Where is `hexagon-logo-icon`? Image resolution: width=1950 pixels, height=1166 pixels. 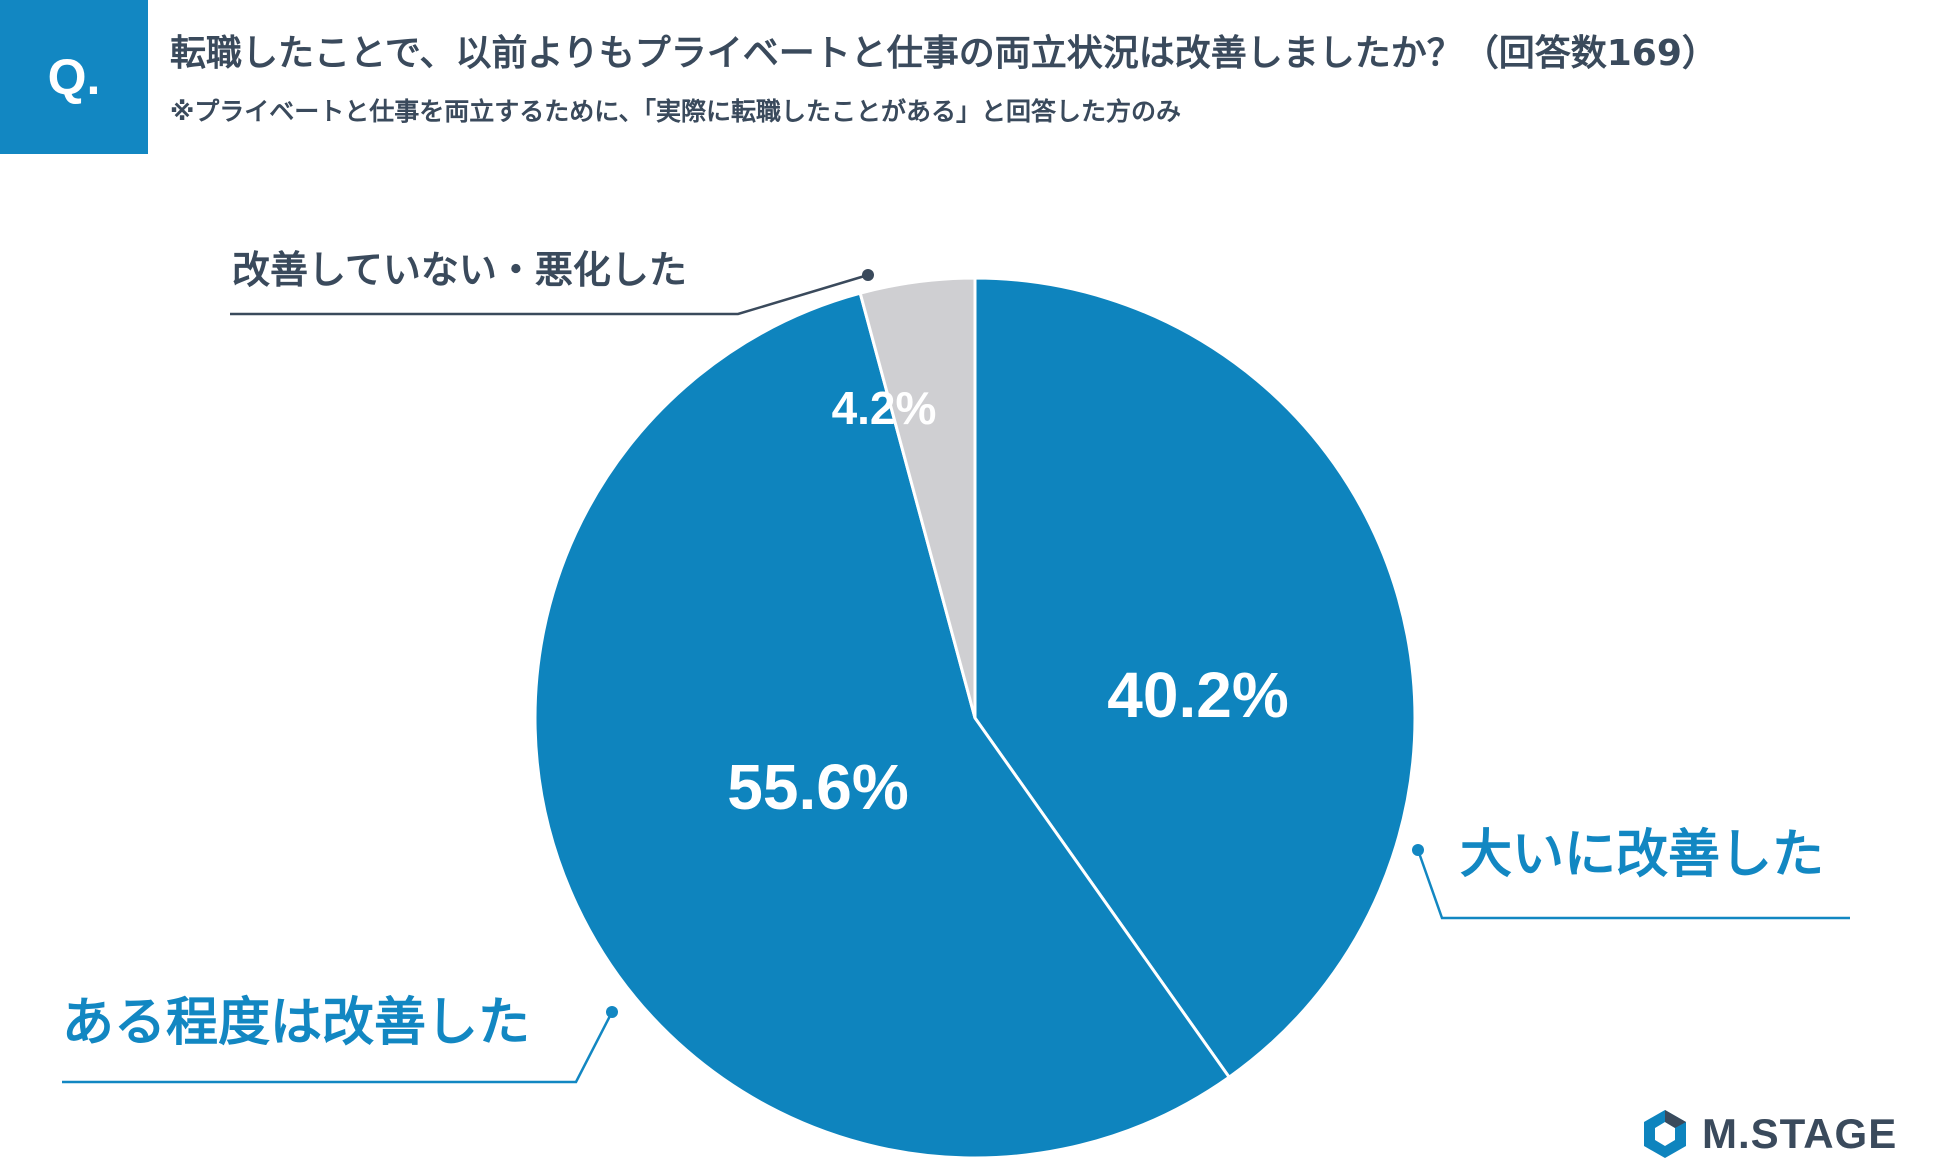
hexagon-logo-icon is located at coordinates (1665, 1134).